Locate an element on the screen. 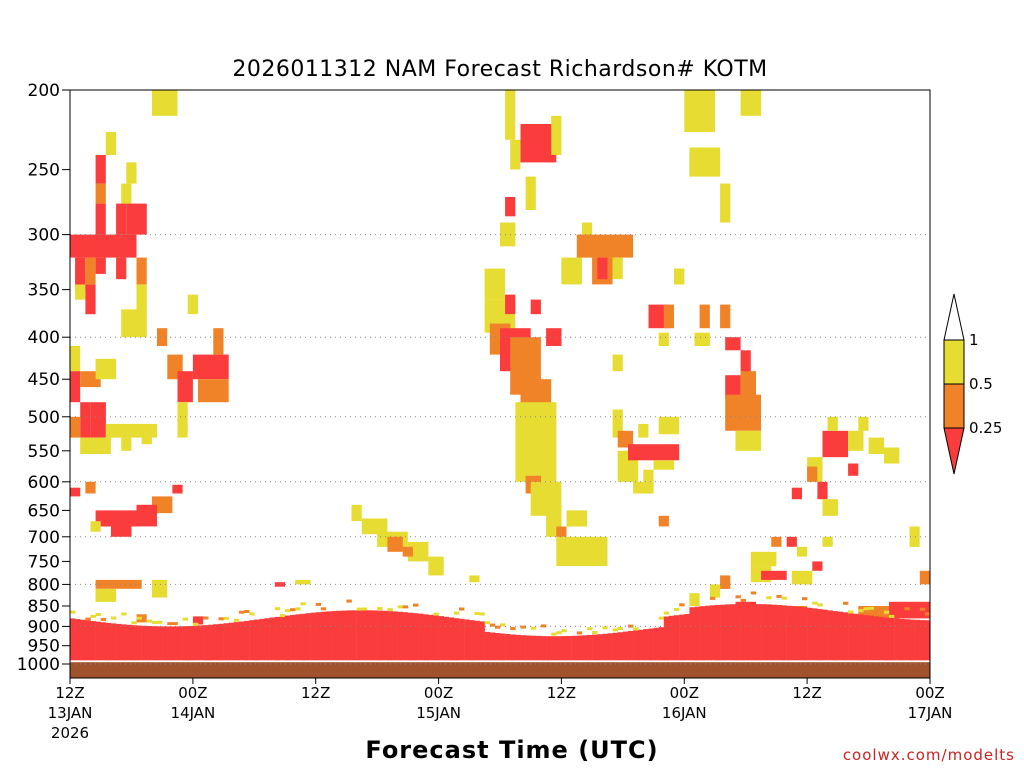 Image resolution: width=1024 pixels, height=773 pixels. colorbar-legend: 1 0.5 0.25 is located at coordinates (972, 384).